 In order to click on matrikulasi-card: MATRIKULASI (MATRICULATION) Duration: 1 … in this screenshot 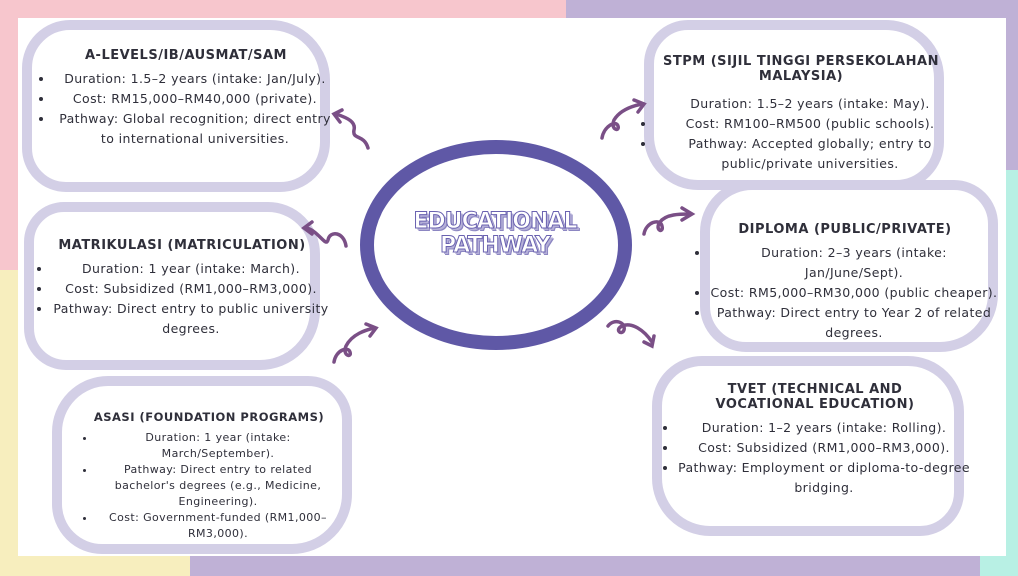, I will do `click(182, 288)`.